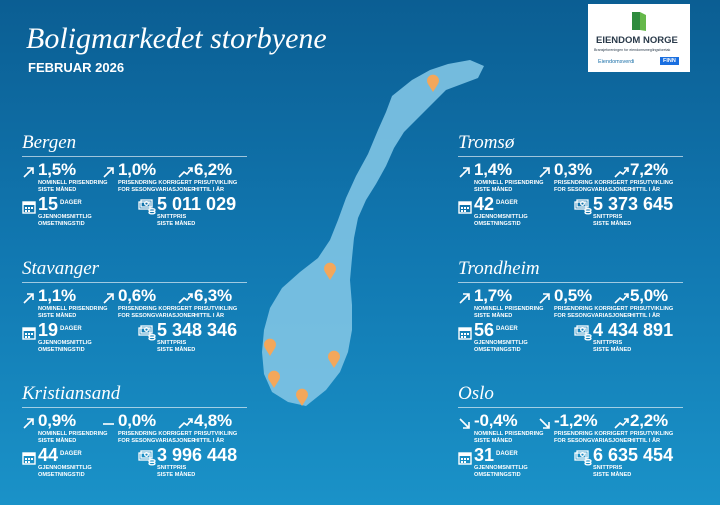 The width and height of the screenshot is (720, 505). I want to click on city-name: Trondheim, so click(499, 268).